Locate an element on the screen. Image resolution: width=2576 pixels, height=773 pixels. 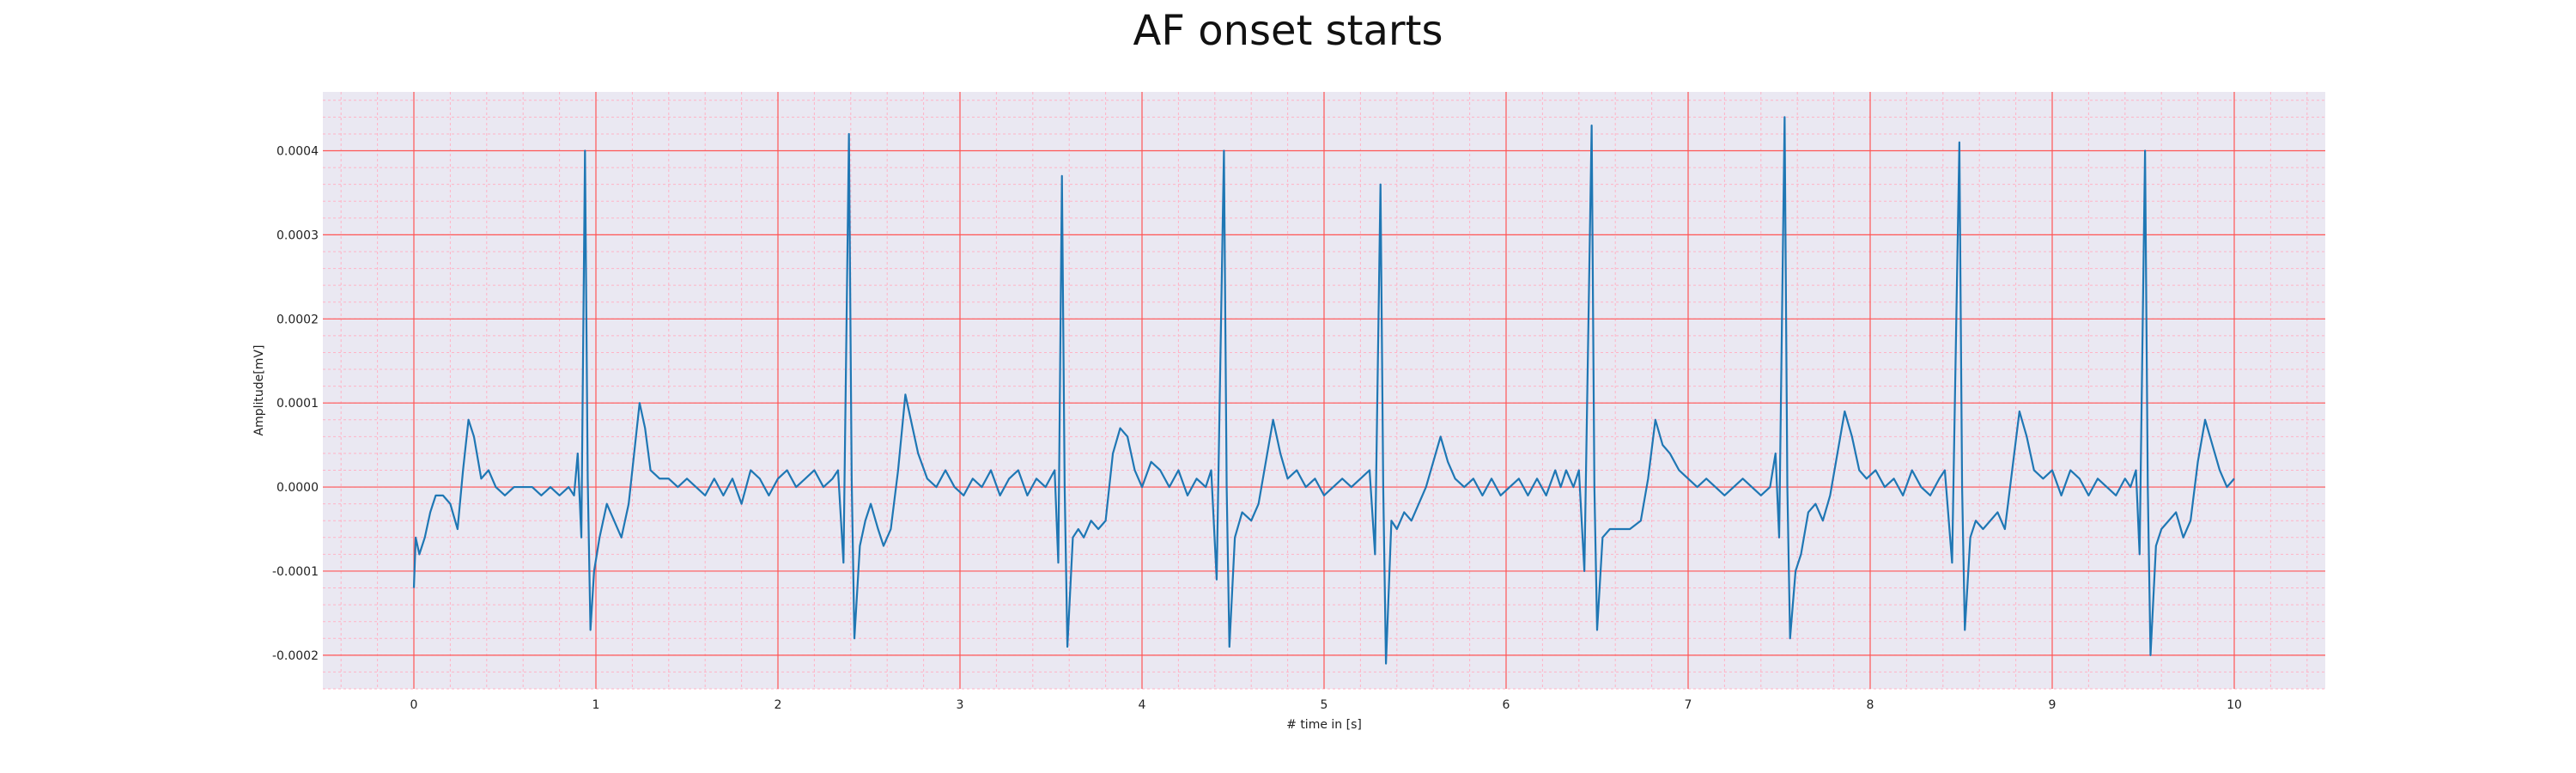
y-tick-label: 0.0003 is located at coordinates (297, 235).